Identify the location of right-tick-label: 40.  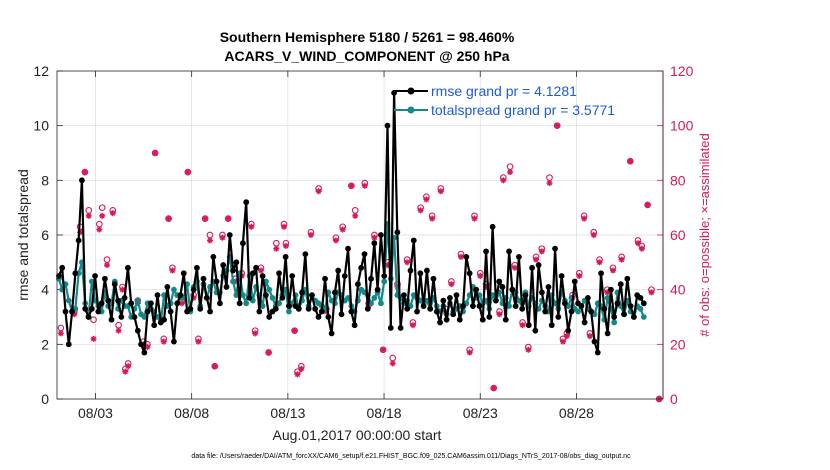
(678, 290).